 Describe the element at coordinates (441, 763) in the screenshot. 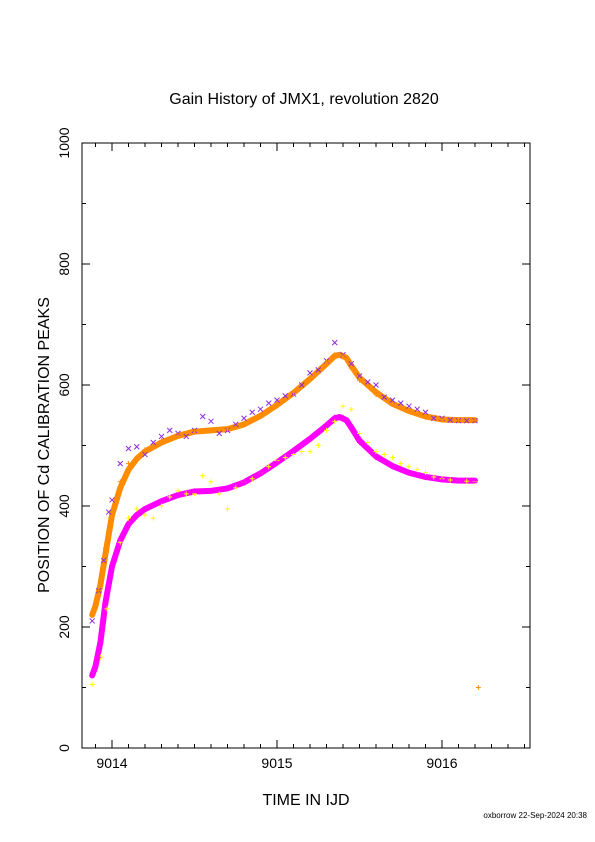

I see `x-tick-label: 9016` at that location.